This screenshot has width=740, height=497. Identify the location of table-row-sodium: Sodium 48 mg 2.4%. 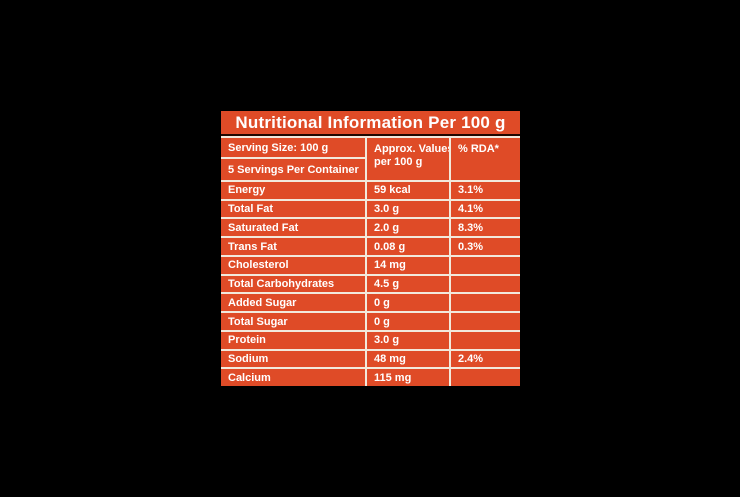
(370, 358).